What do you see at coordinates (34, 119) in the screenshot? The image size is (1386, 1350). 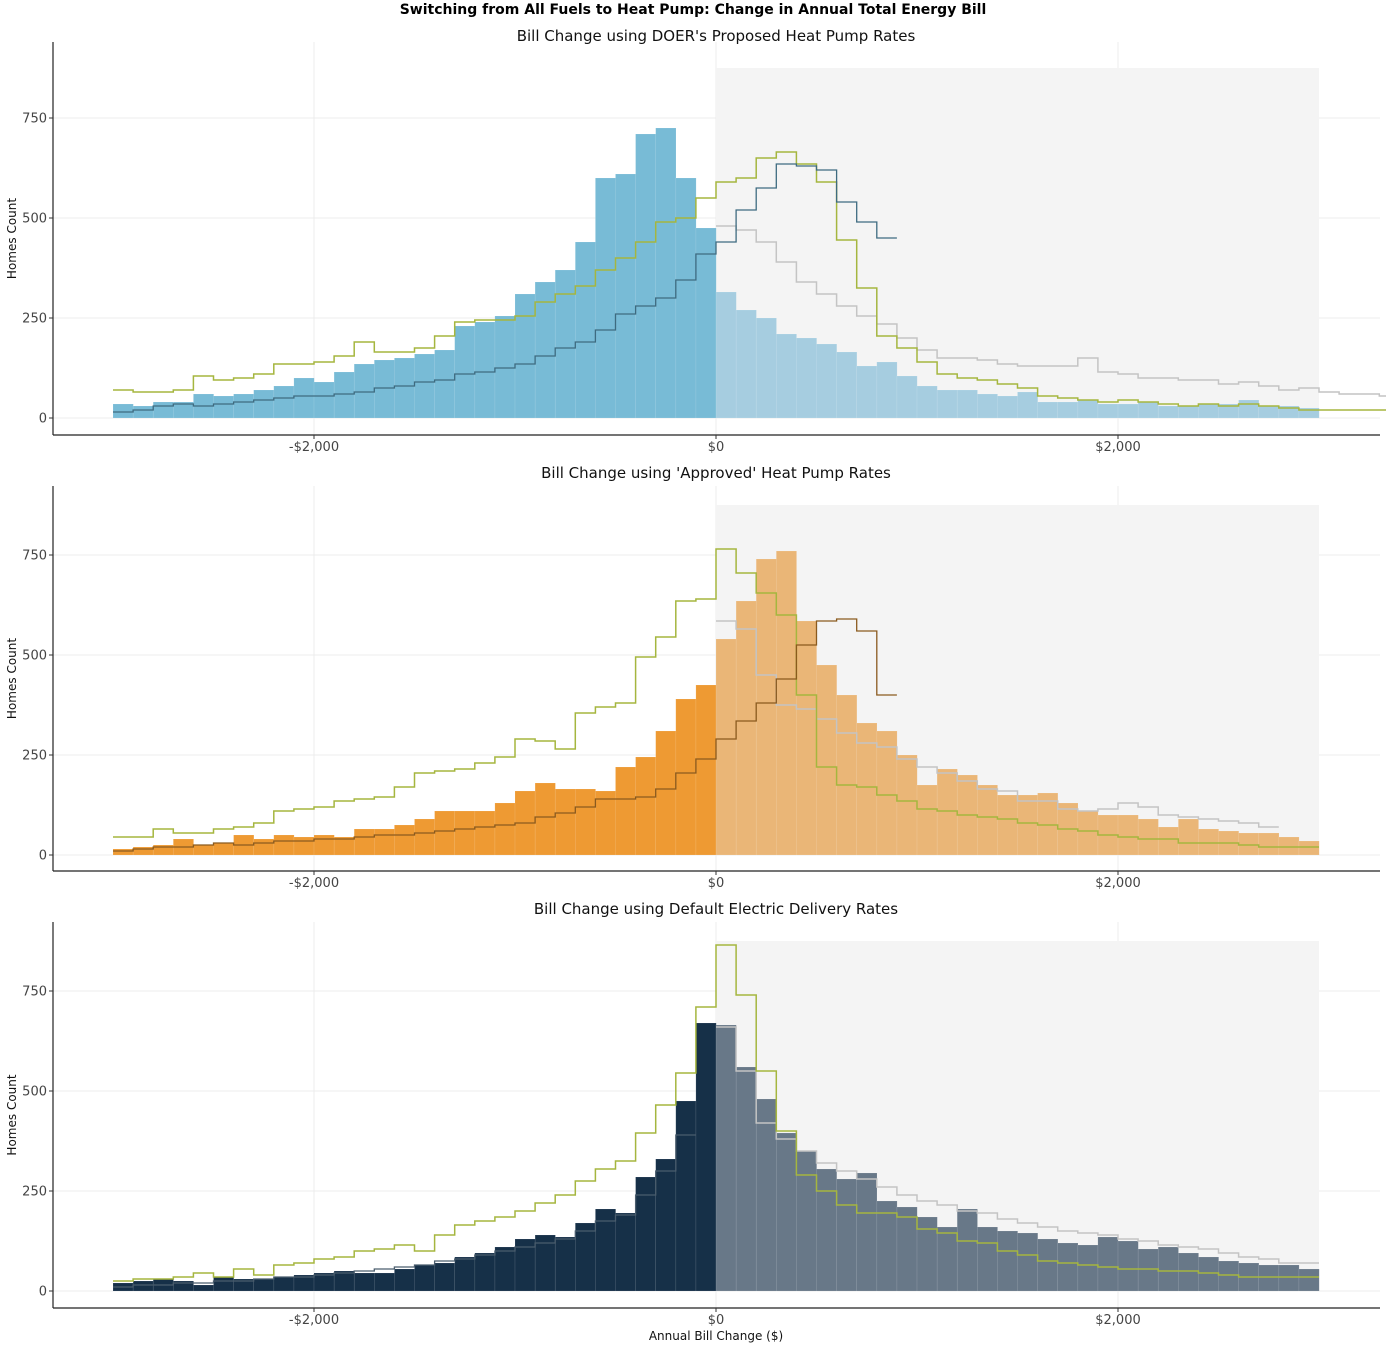 I see `y-tick-label: 750` at bounding box center [34, 119].